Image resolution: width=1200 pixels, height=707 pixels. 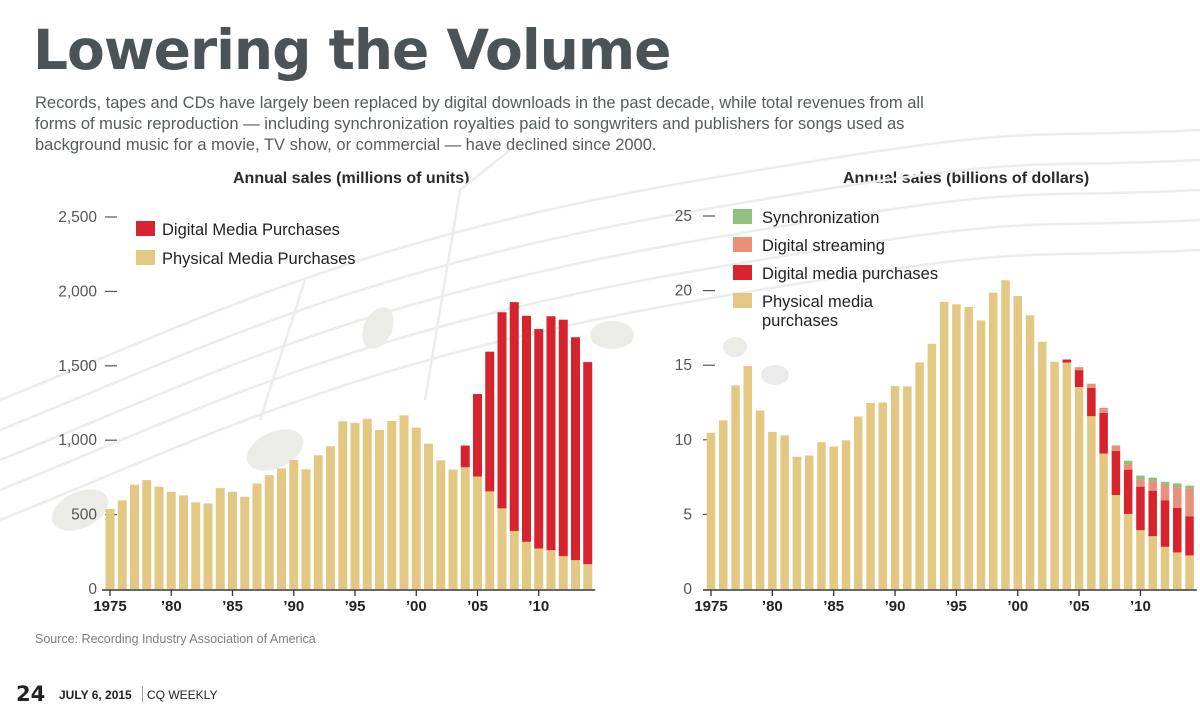 What do you see at coordinates (1128, 467) in the screenshot?
I see `bar-streaming-2009` at bounding box center [1128, 467].